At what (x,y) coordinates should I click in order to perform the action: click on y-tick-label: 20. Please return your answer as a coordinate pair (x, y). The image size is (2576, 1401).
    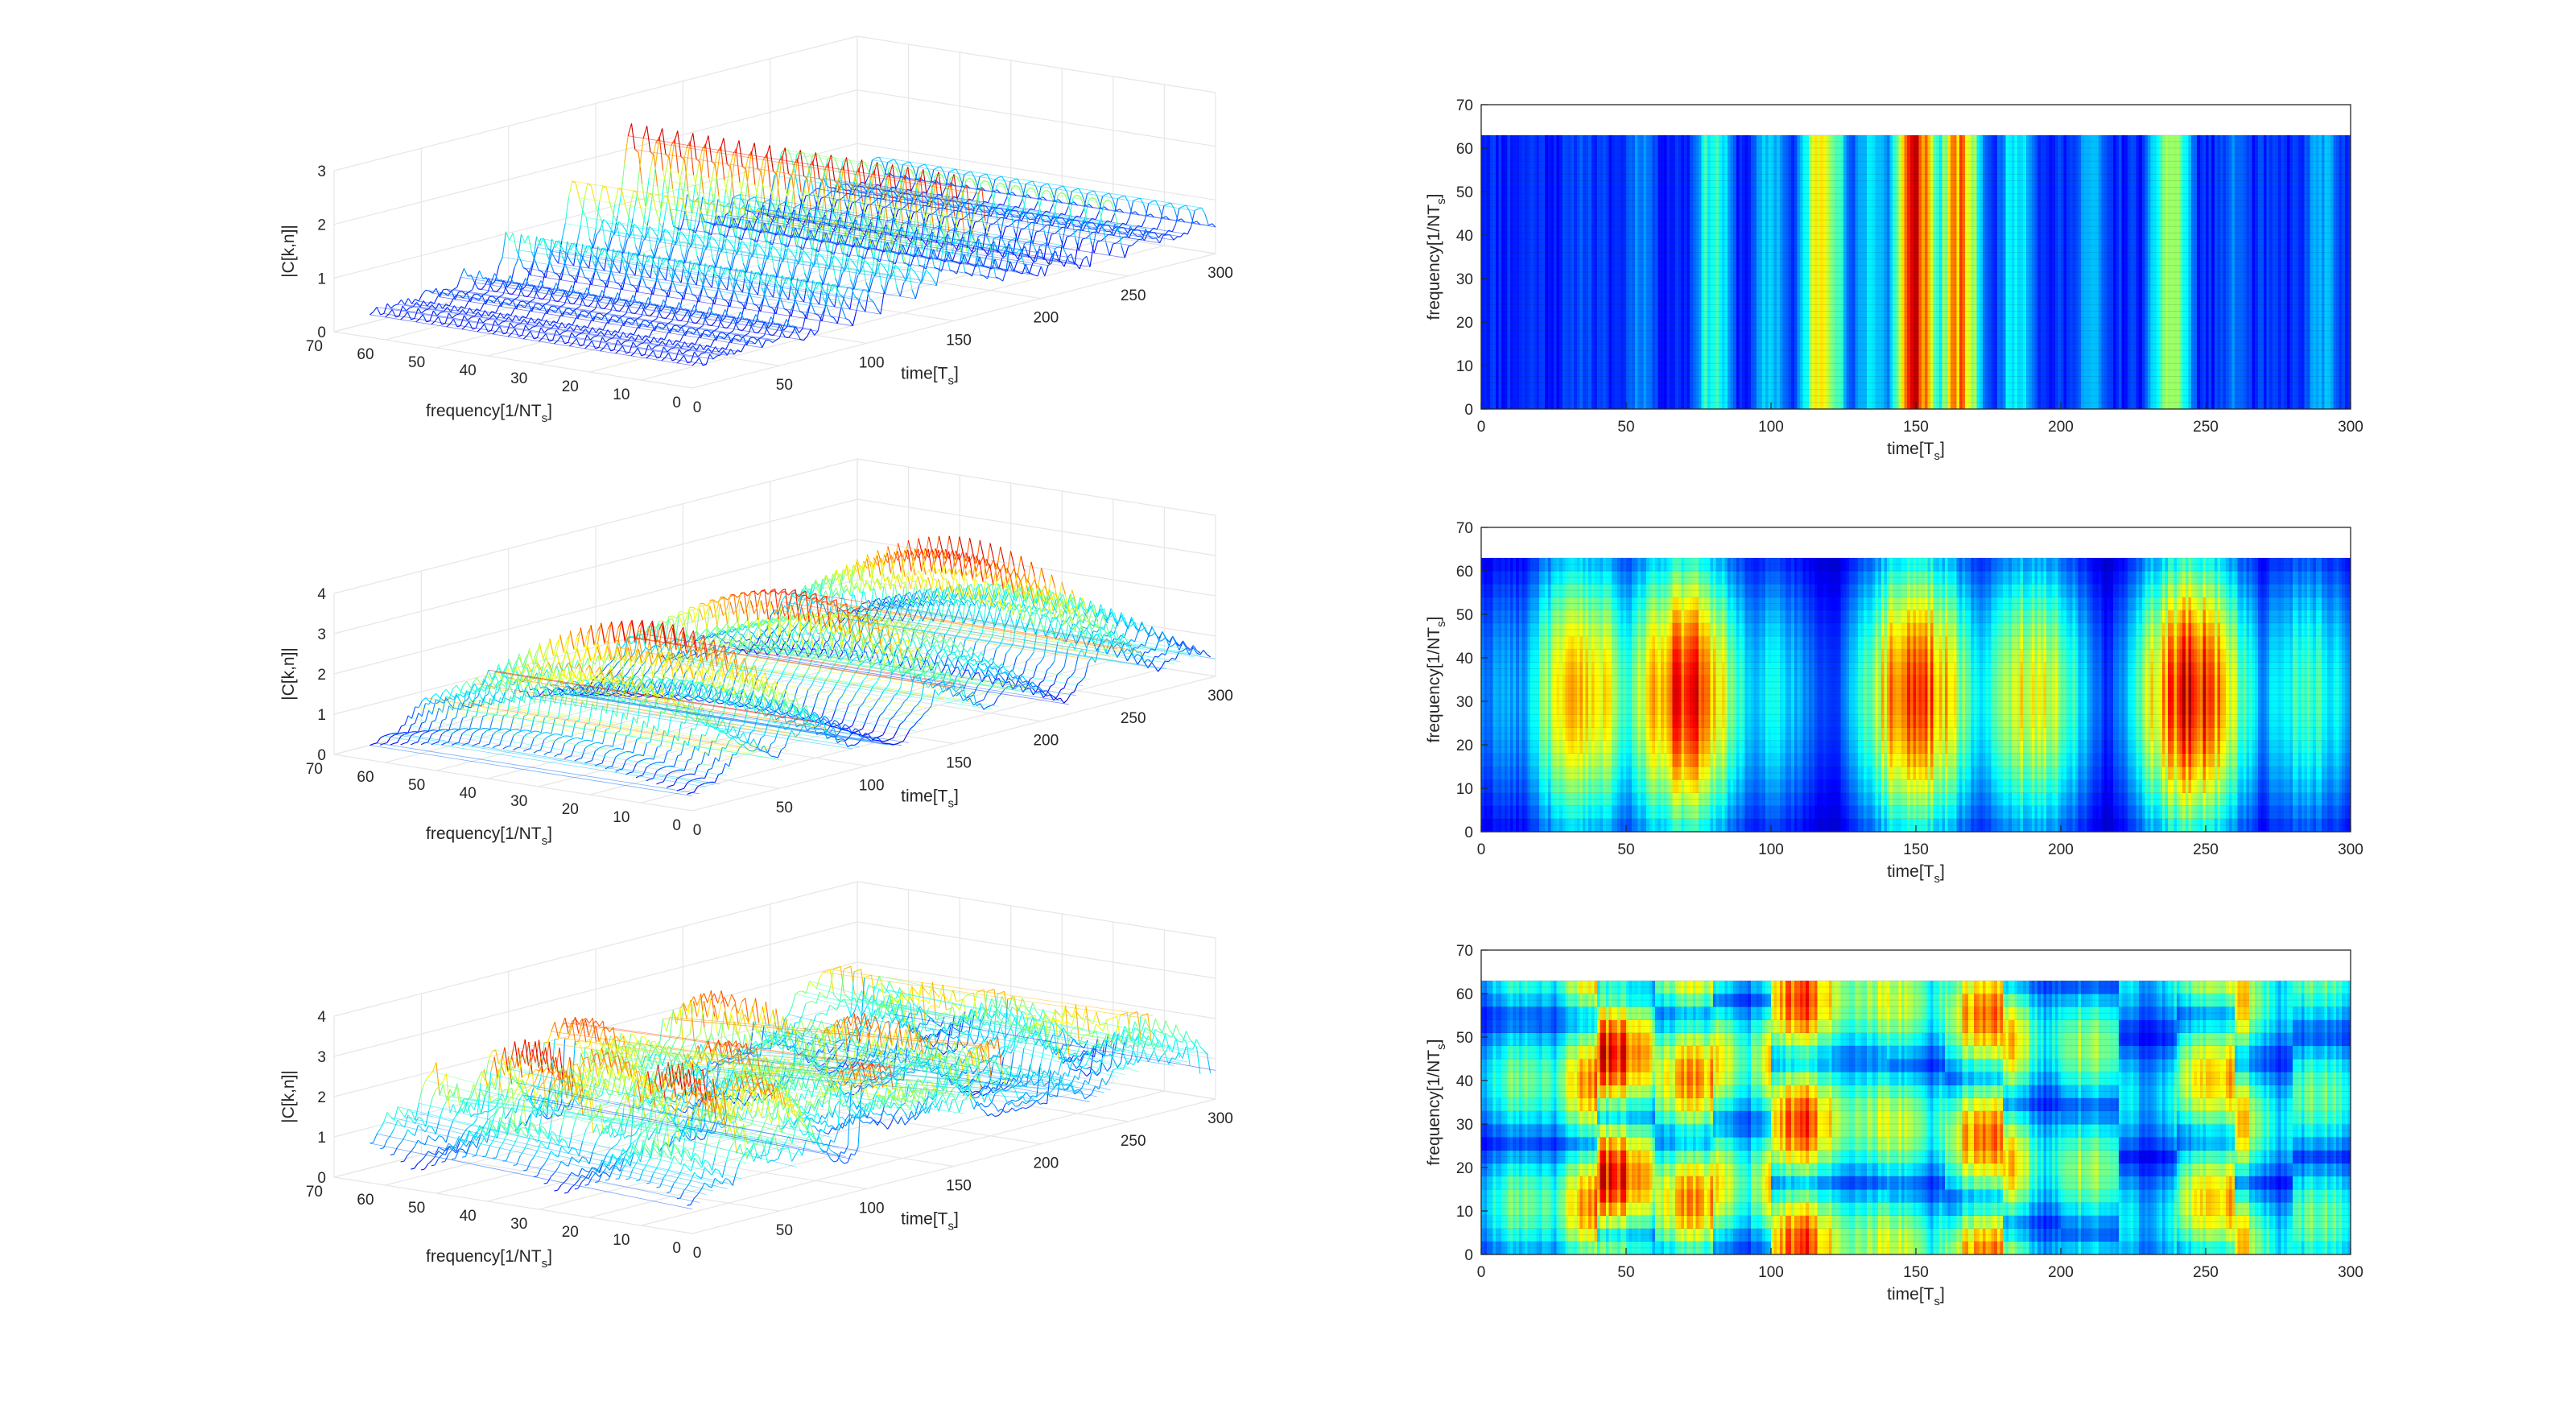
    Looking at the image, I should click on (1464, 323).